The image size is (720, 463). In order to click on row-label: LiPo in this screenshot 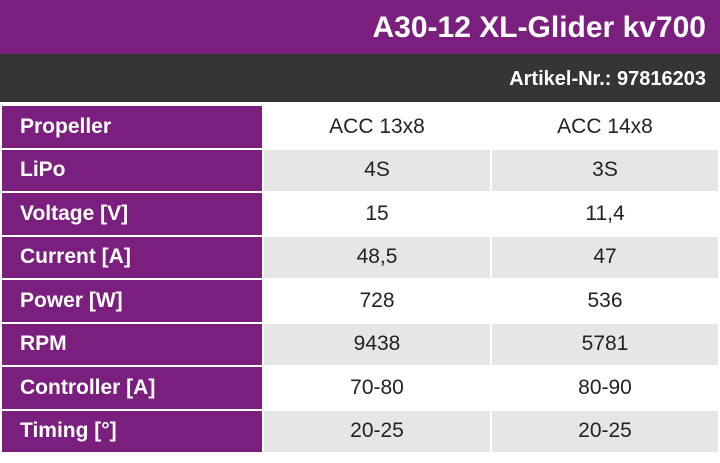, I will do `click(132, 170)`.